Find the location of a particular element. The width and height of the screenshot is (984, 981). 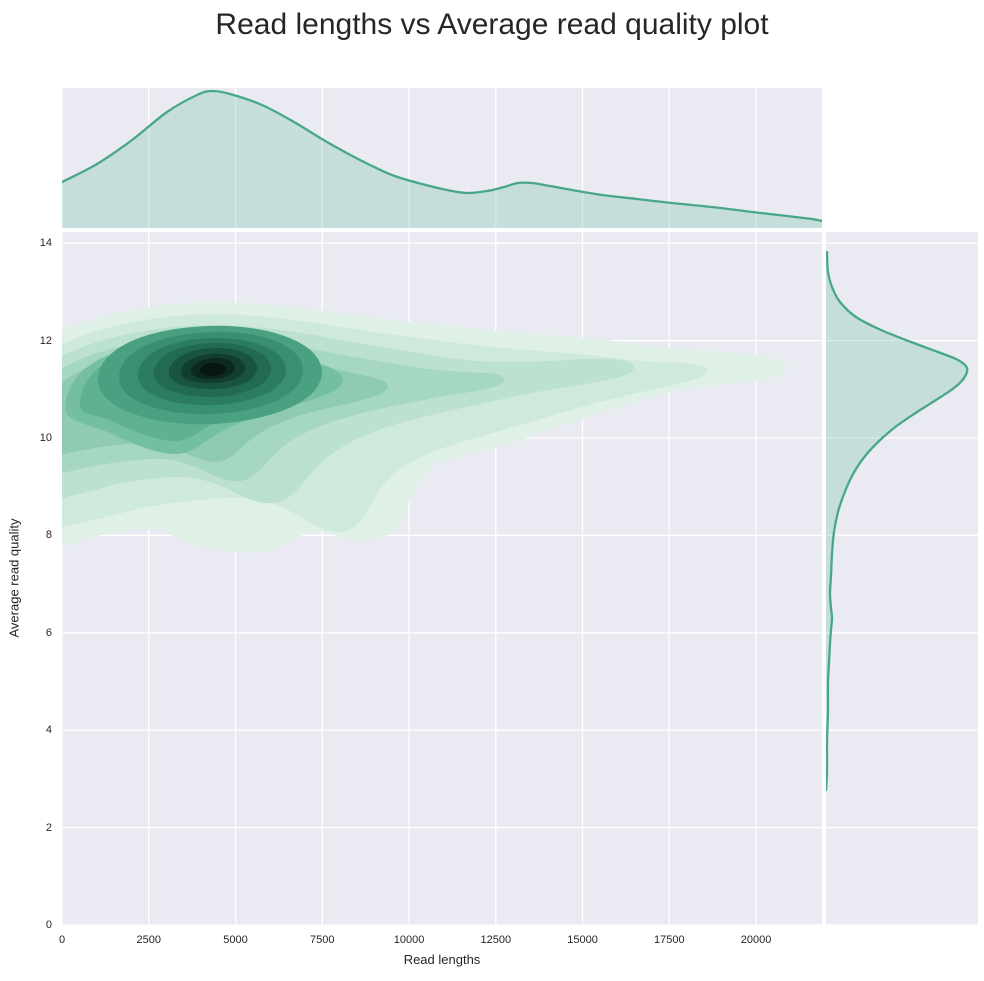

top-kde-fill is located at coordinates (442, 159).